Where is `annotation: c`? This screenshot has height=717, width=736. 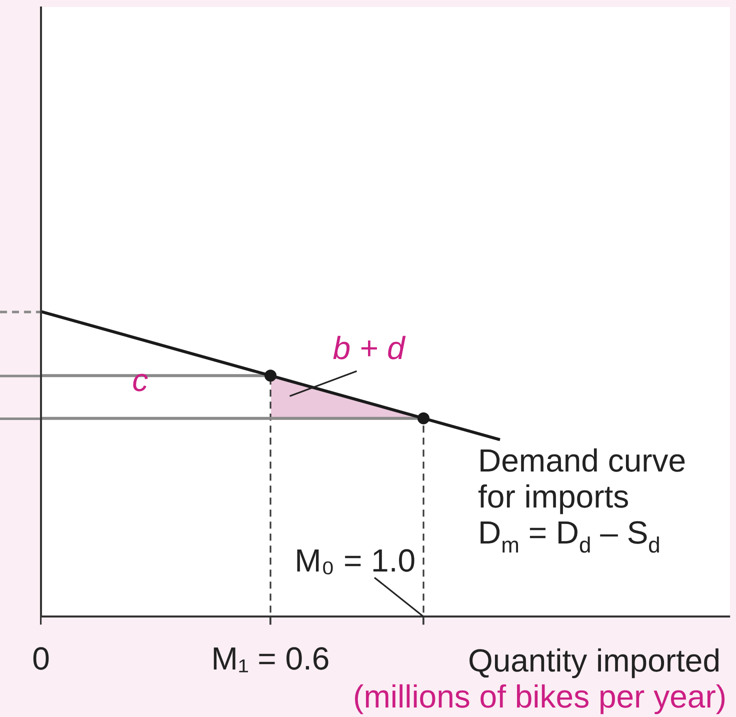 annotation: c is located at coordinates (140, 380).